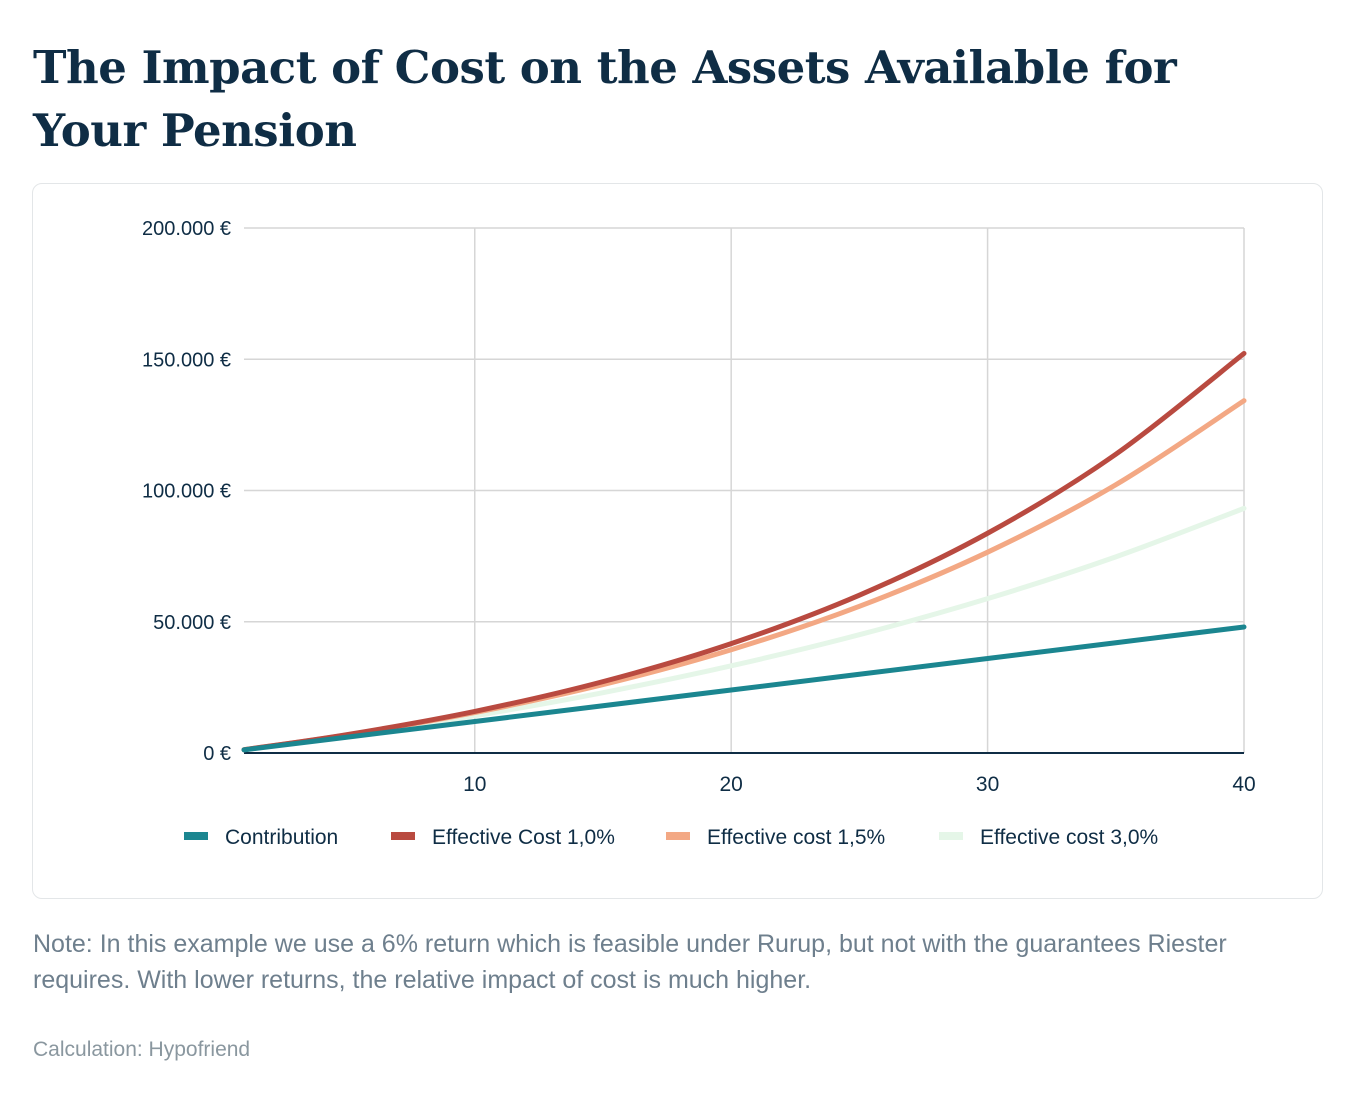  What do you see at coordinates (730, 784) in the screenshot?
I see `x-tick-label: 20` at bounding box center [730, 784].